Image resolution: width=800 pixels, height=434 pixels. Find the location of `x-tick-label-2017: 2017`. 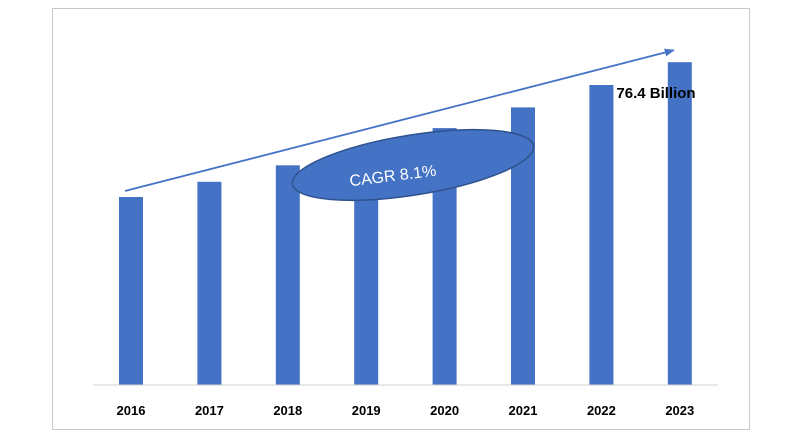

x-tick-label-2017: 2017 is located at coordinates (209, 410).